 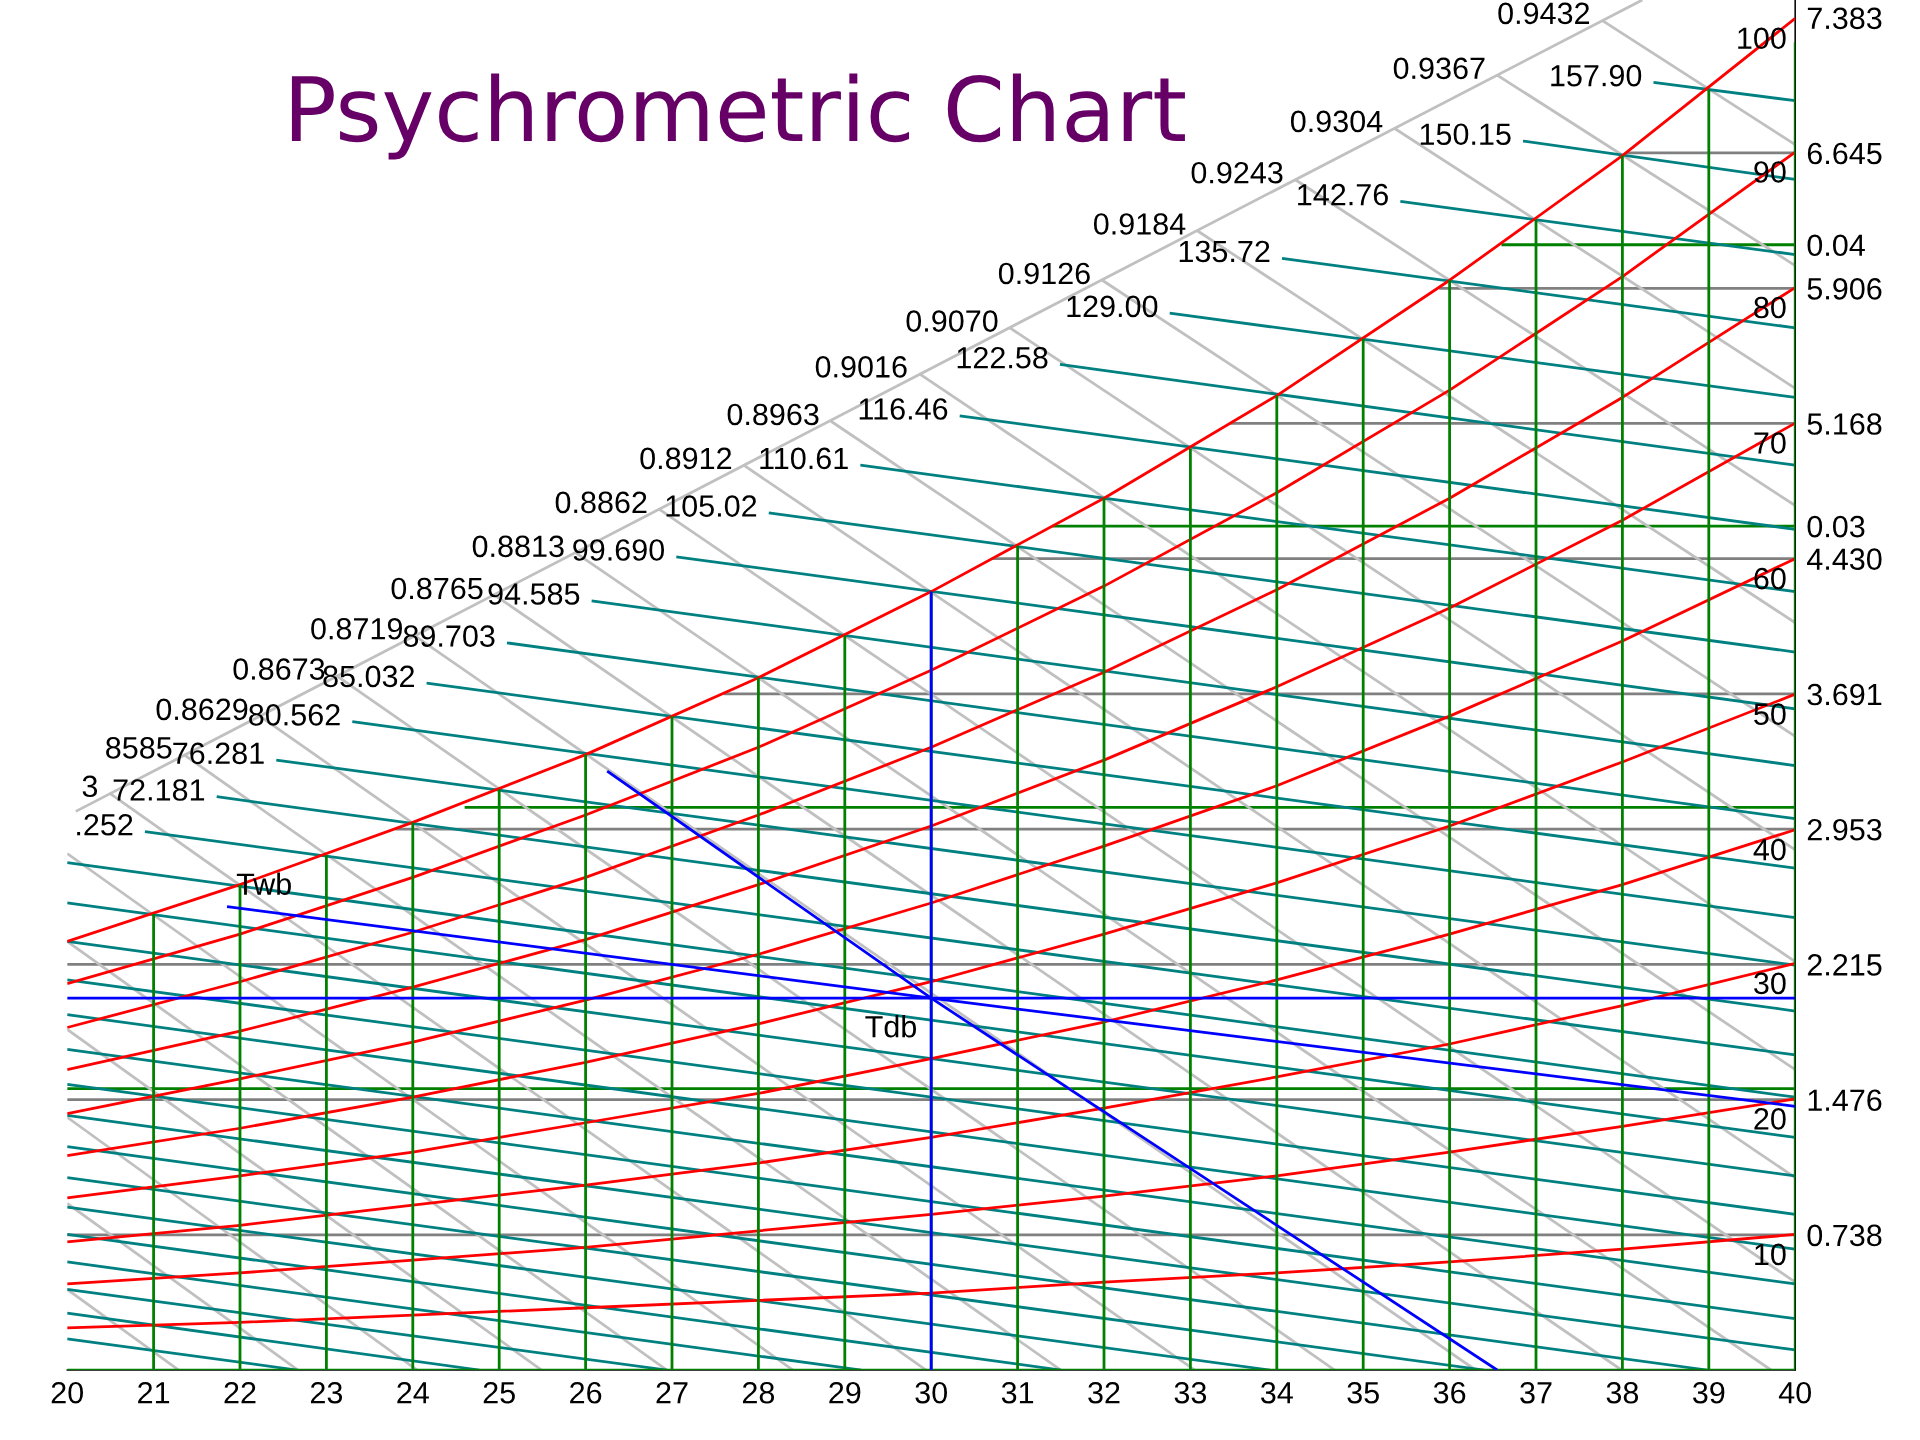 I want to click on annotation: 72.181, so click(x=159, y=790).